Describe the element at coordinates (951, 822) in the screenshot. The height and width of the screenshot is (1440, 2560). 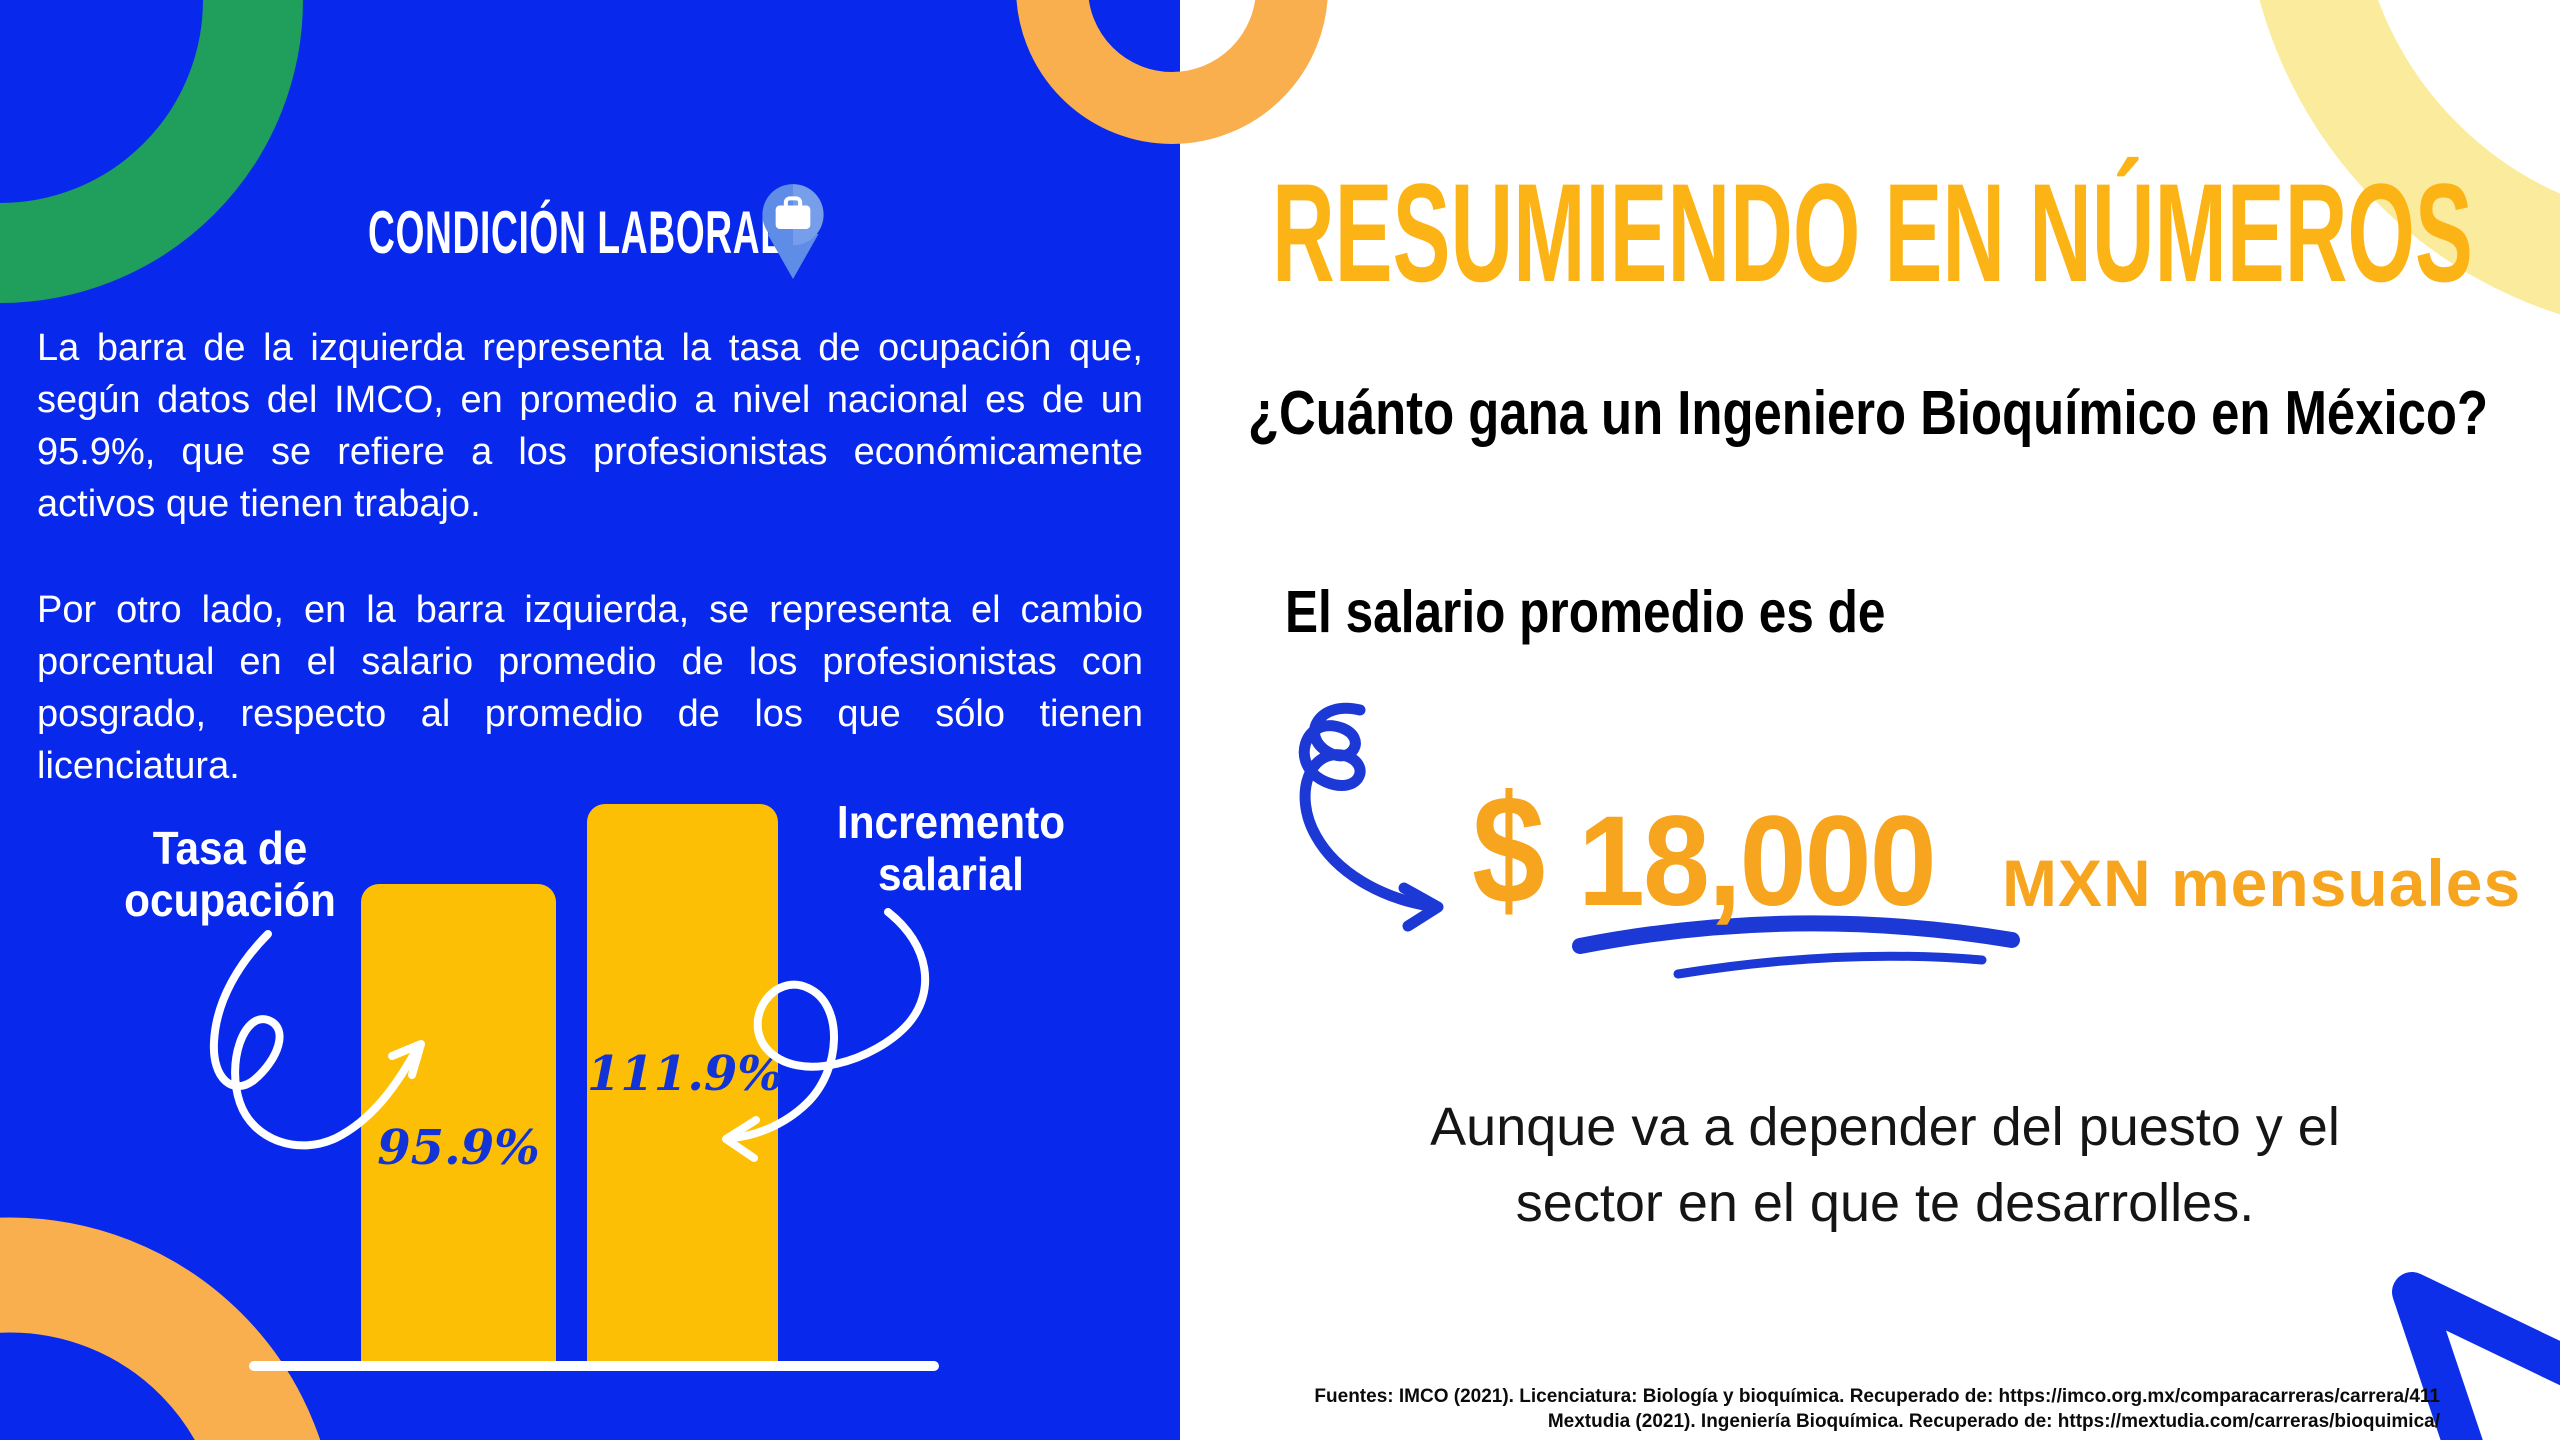
I see `bar-label-incremento-line1: Incremento` at that location.